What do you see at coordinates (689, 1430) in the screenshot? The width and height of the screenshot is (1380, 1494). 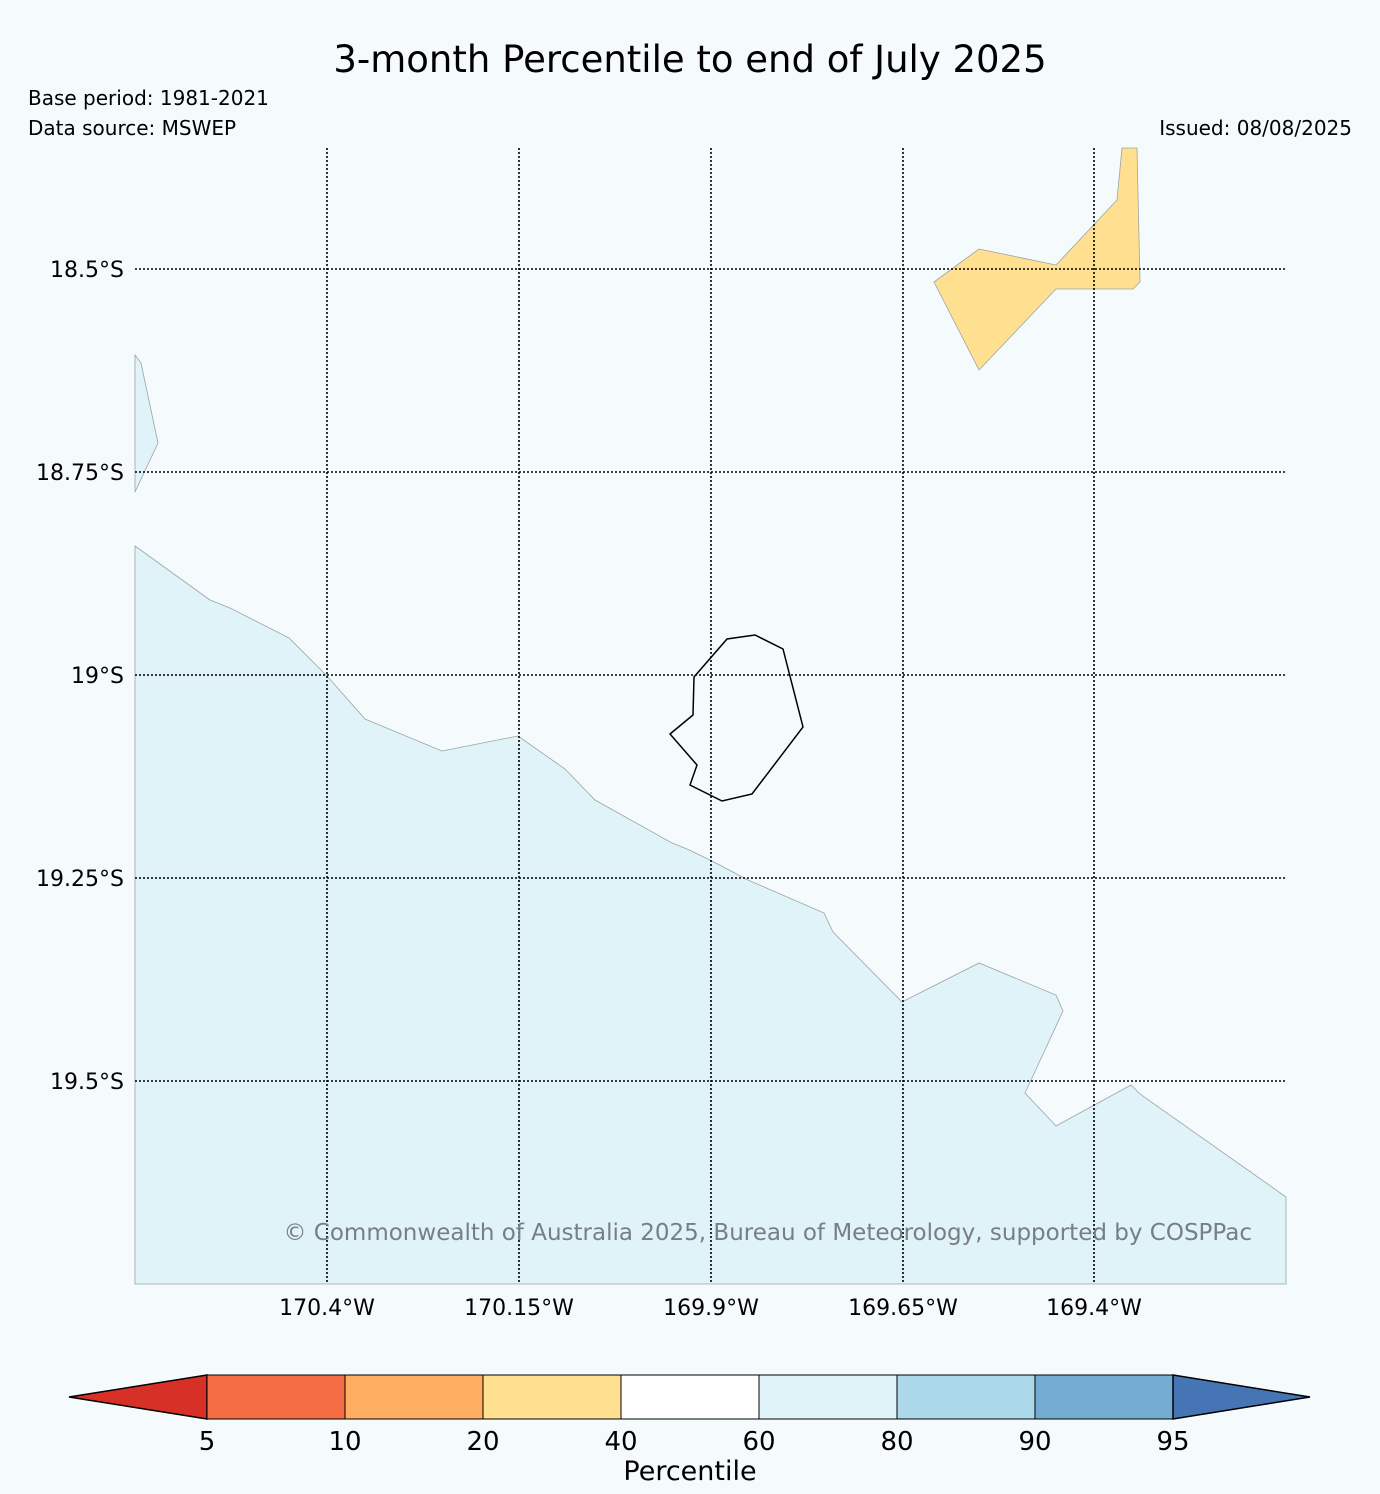 I see `colorbar: 5 10 20 40 60 80 90 95 Percentile` at bounding box center [689, 1430].